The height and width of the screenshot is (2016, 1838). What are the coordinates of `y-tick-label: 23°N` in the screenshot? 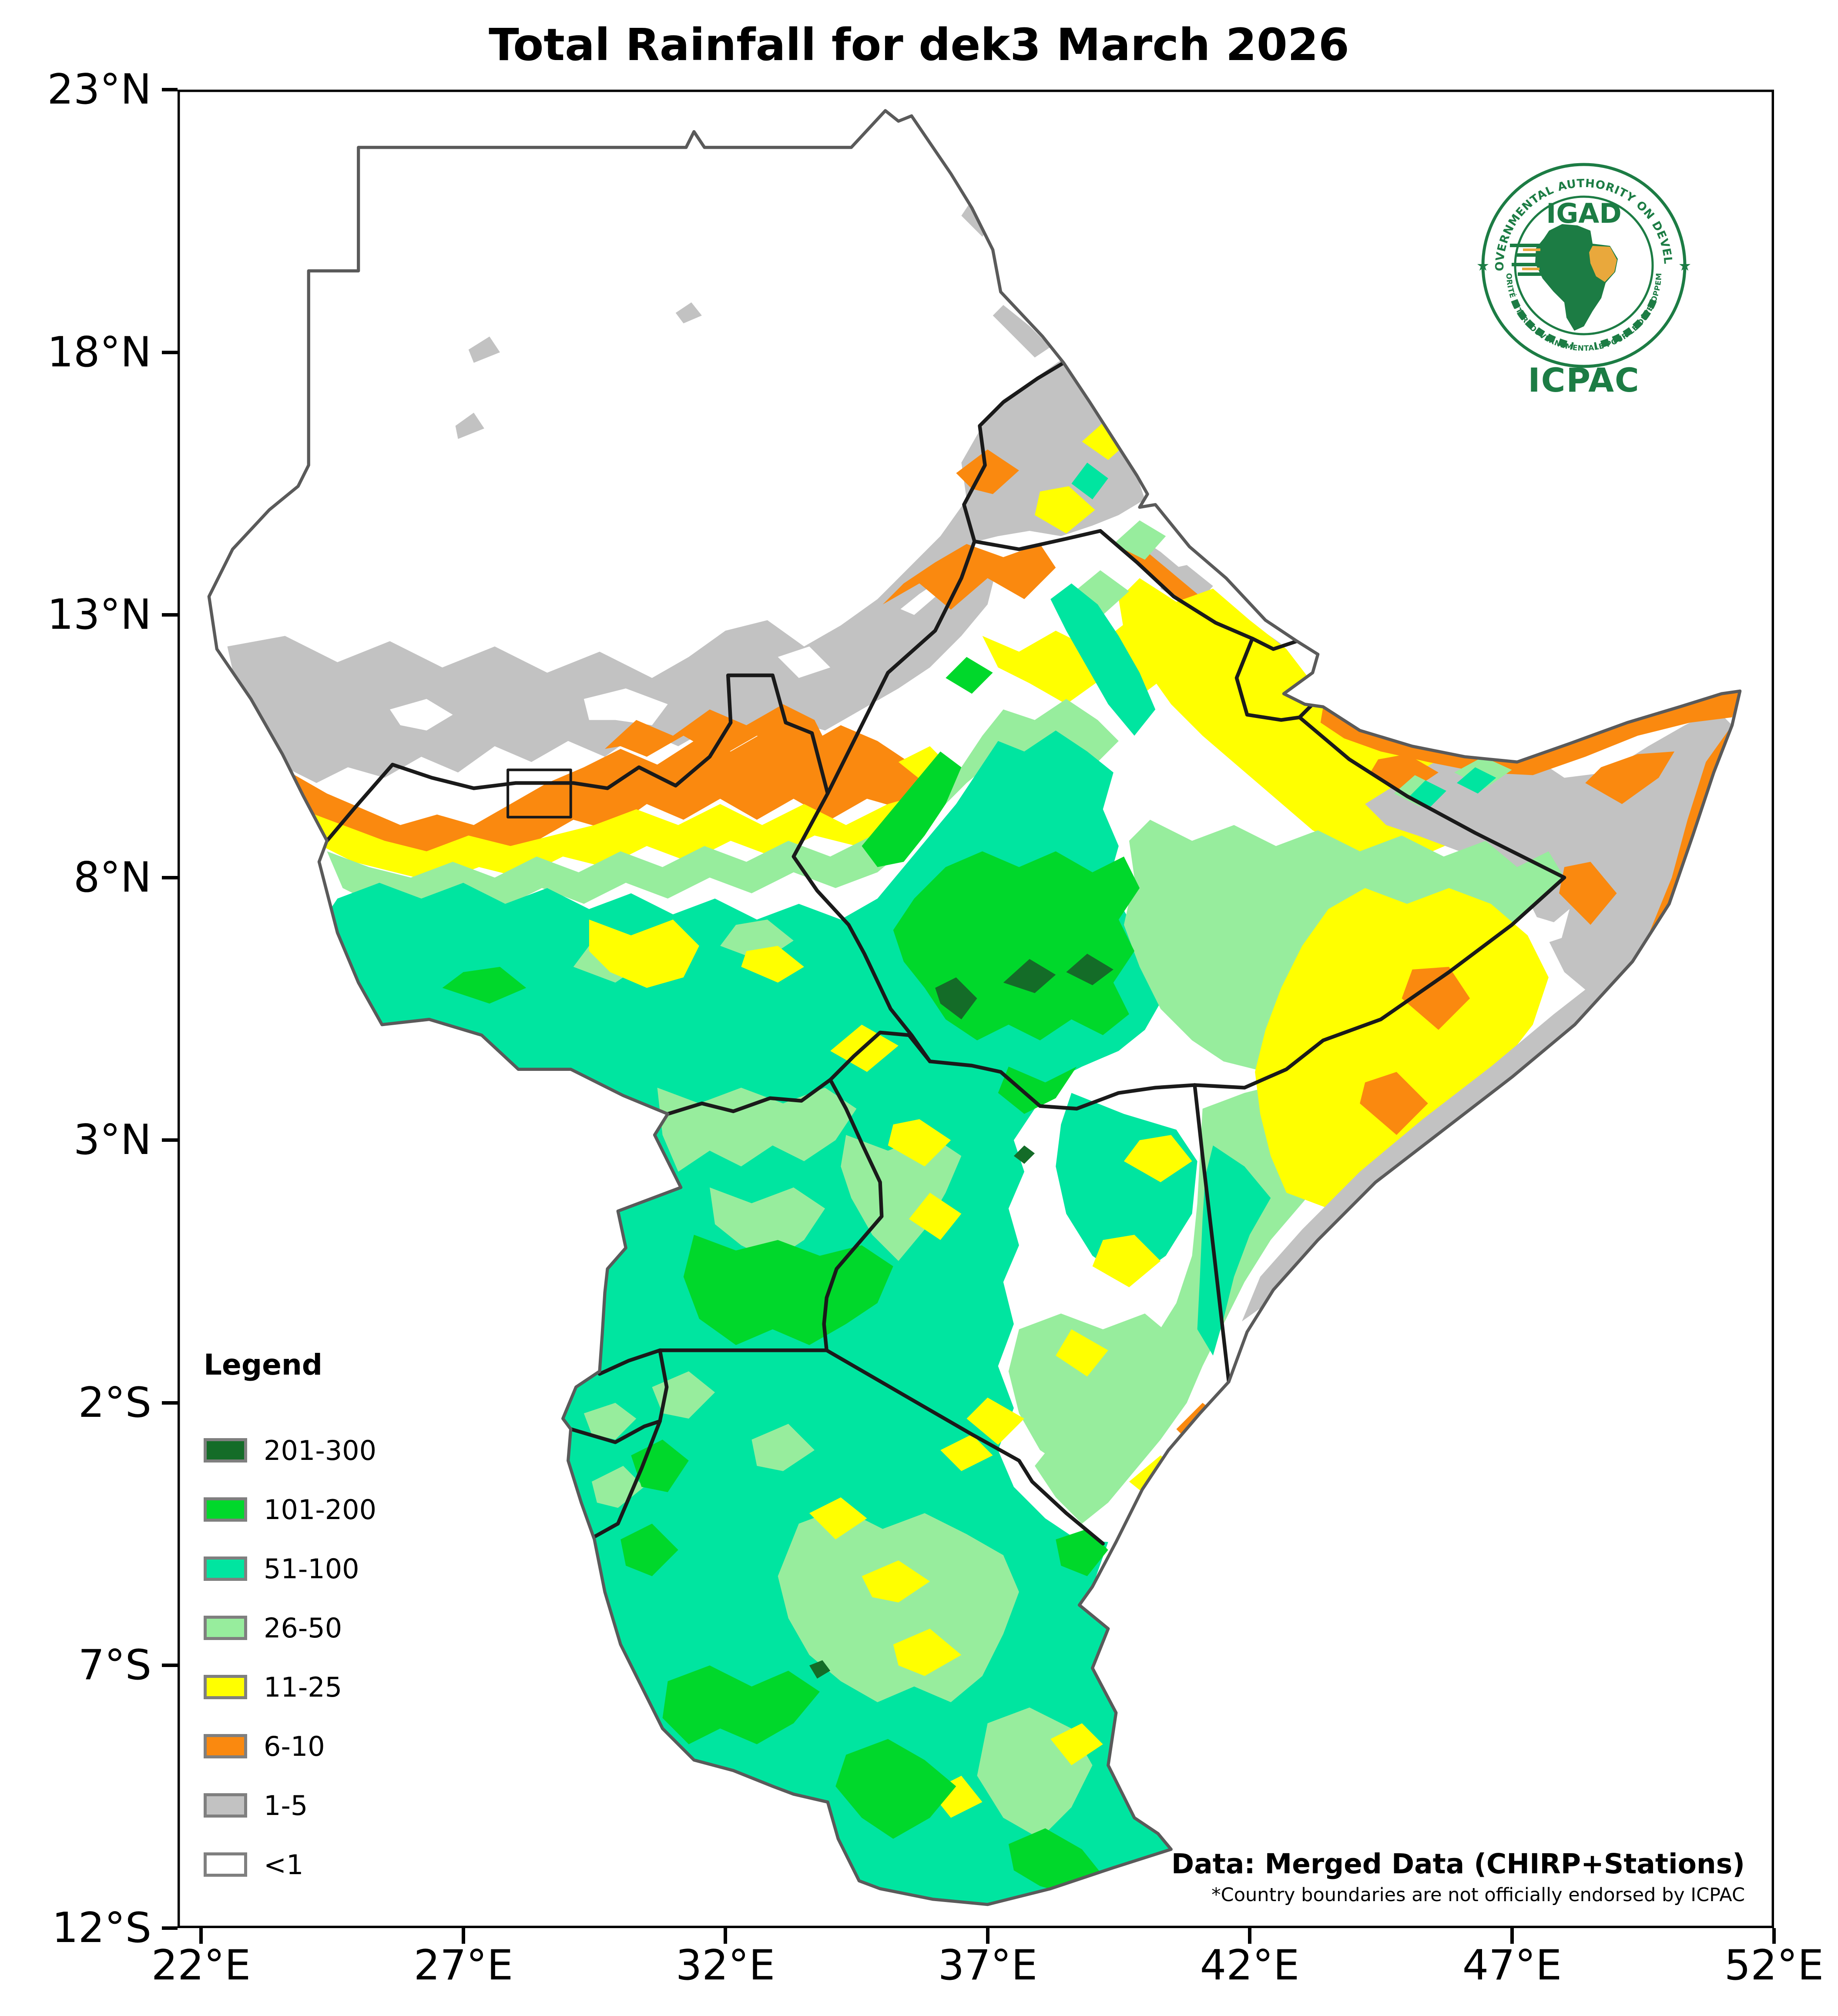 It's located at (99, 90).